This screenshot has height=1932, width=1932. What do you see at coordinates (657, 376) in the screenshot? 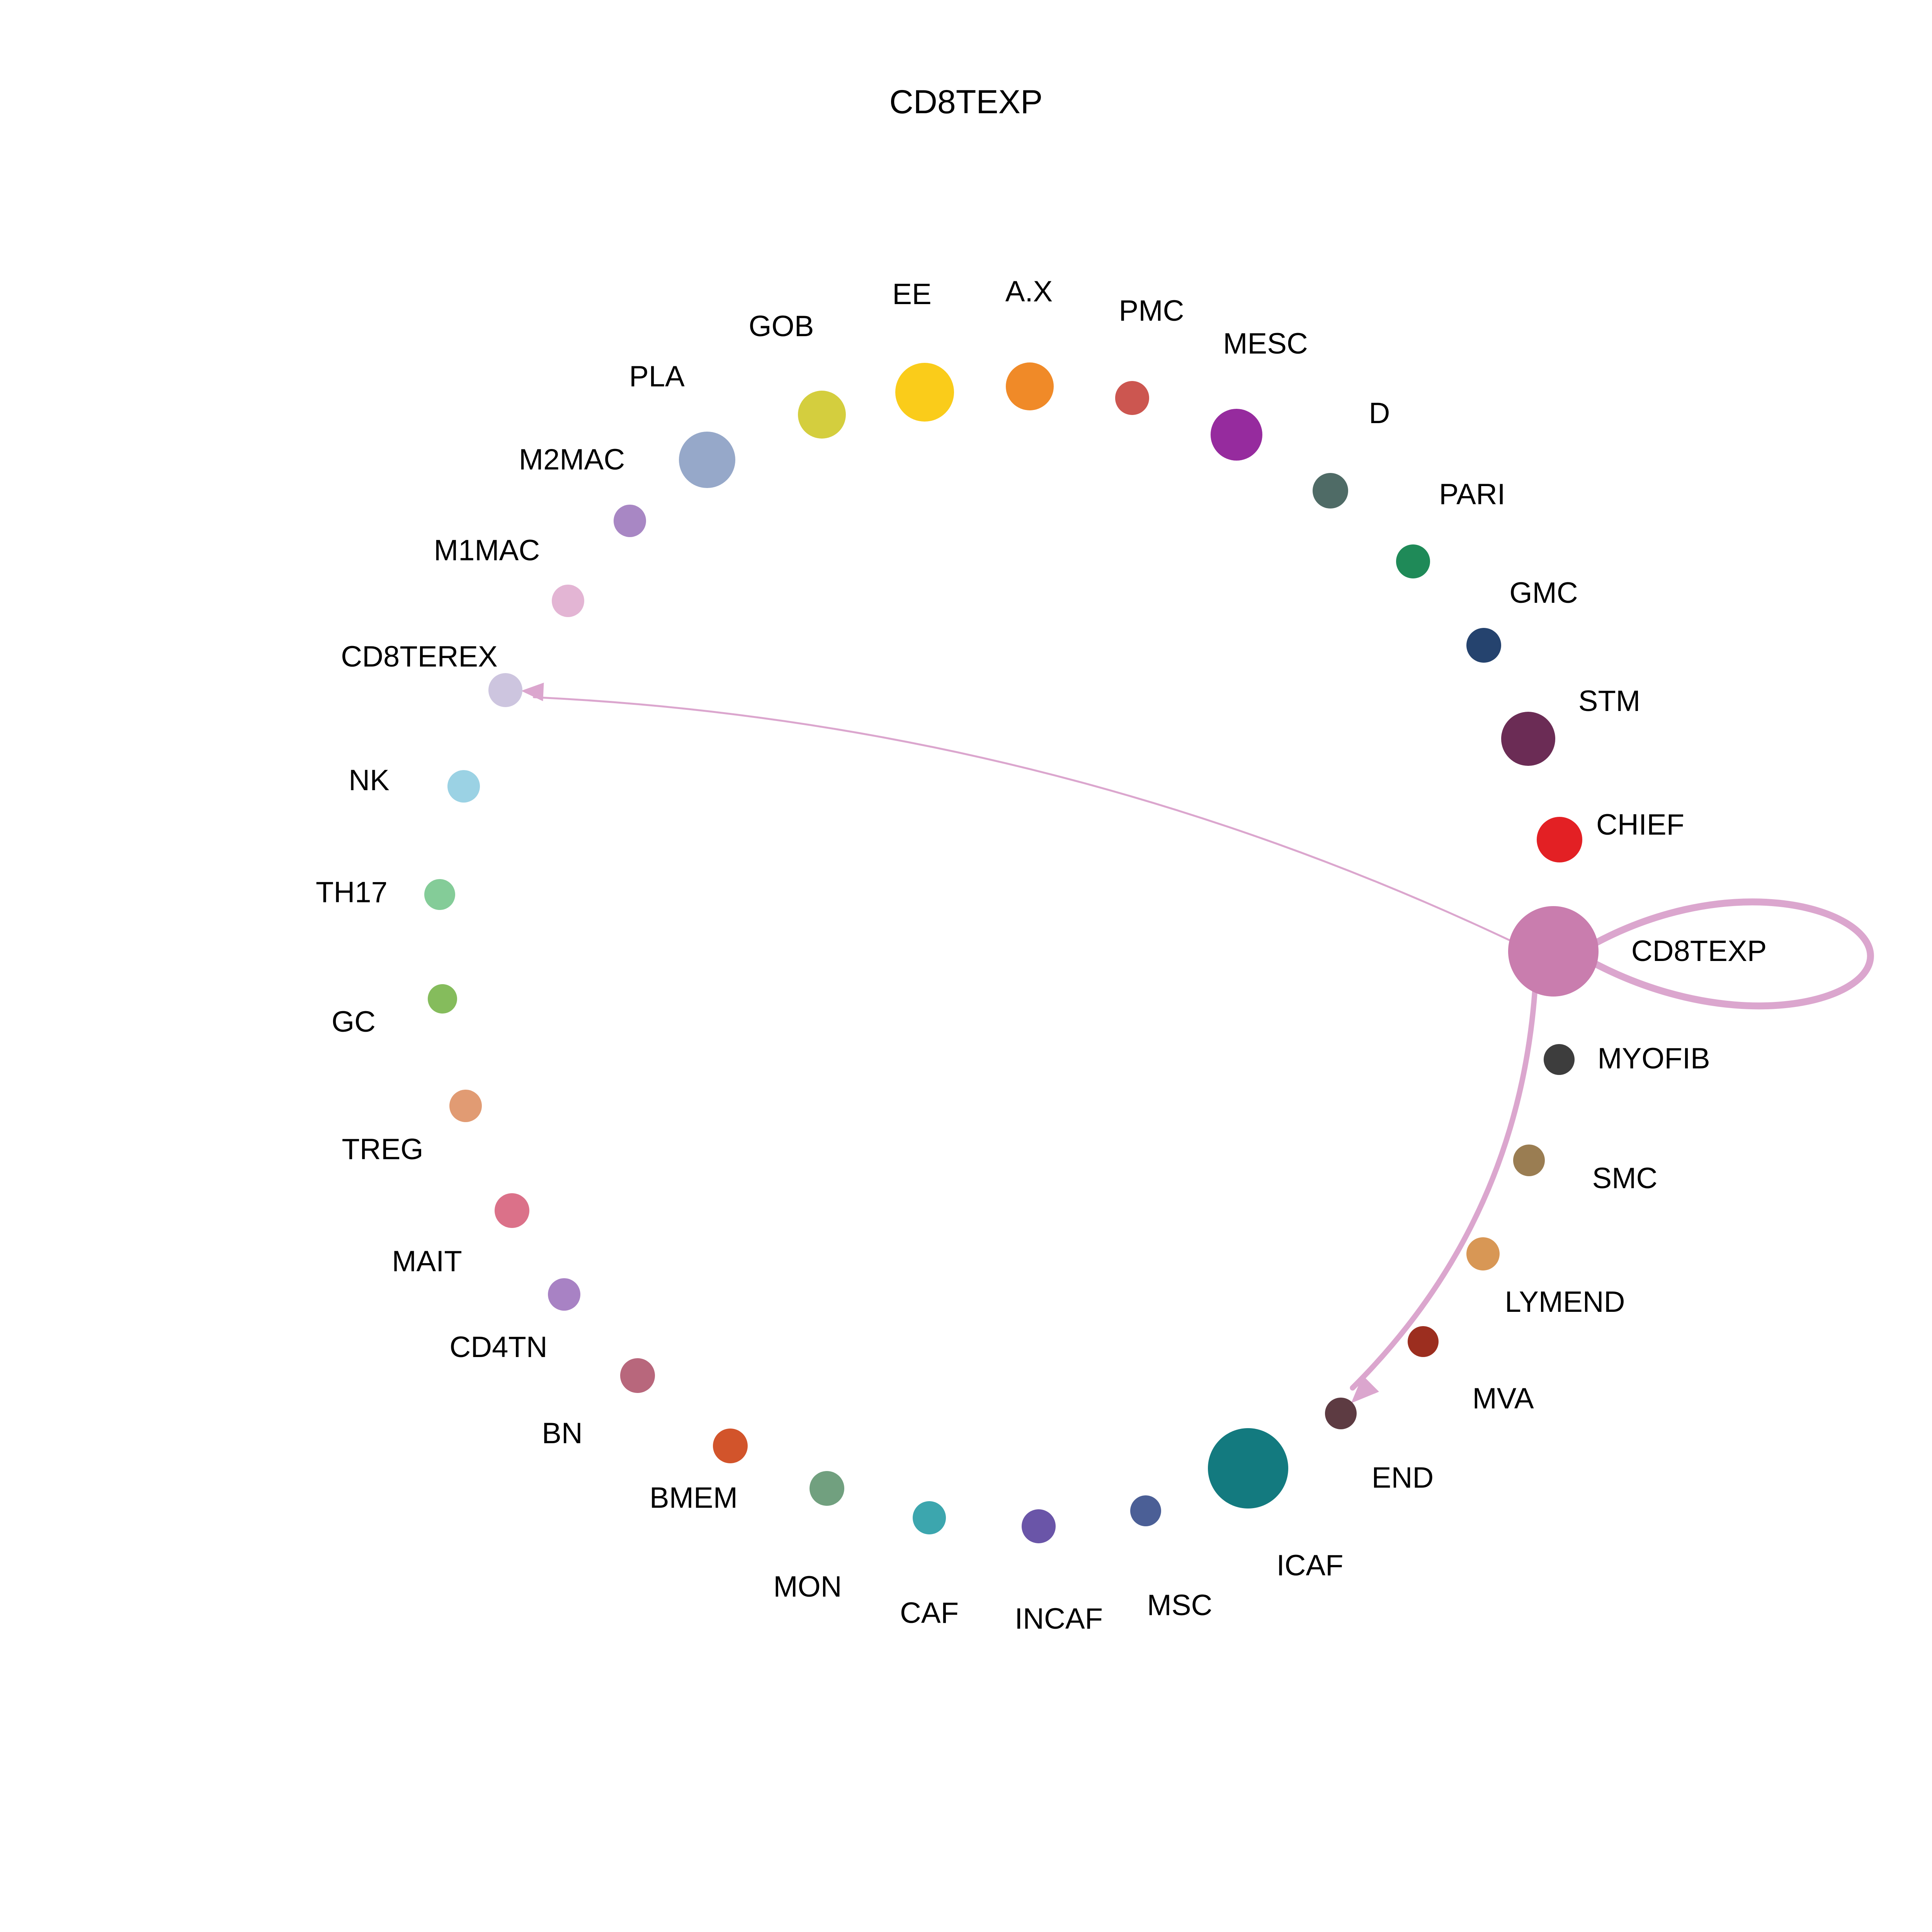
I see `node-label-PLA: PLA` at bounding box center [657, 376].